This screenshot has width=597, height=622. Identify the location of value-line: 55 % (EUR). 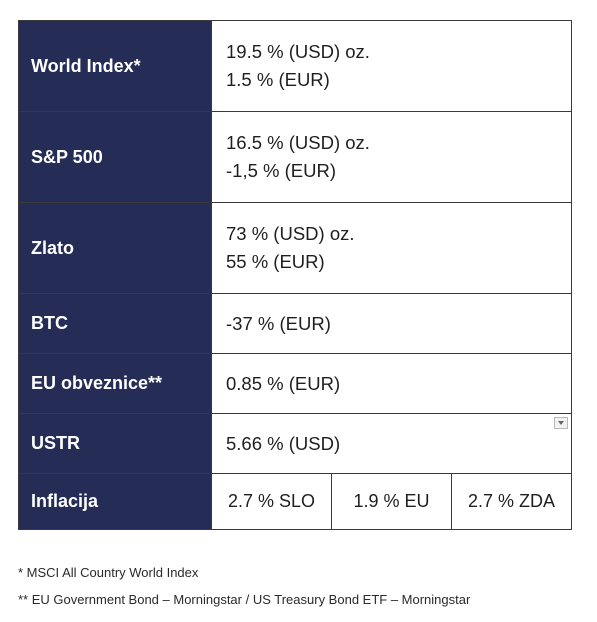
(275, 261).